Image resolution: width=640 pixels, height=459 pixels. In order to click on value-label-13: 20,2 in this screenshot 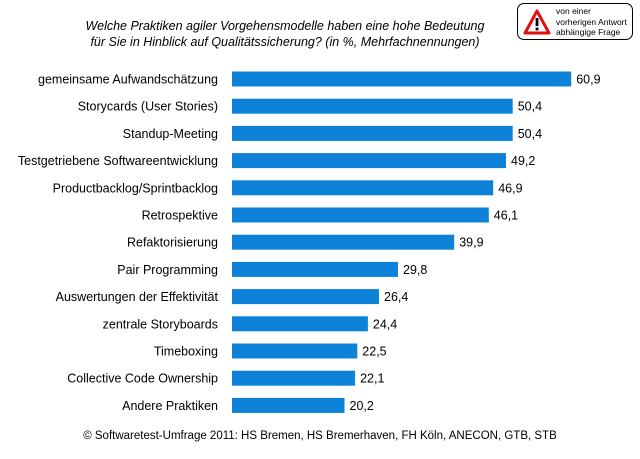, I will do `click(362, 406)`.